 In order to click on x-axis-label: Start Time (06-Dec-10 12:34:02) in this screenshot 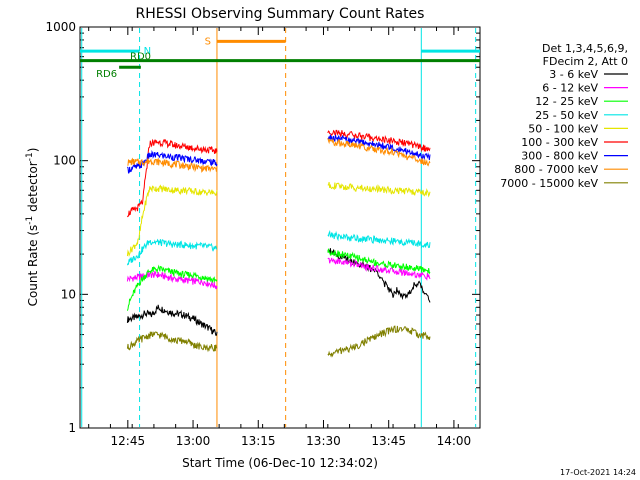, I will do `click(280, 463)`.